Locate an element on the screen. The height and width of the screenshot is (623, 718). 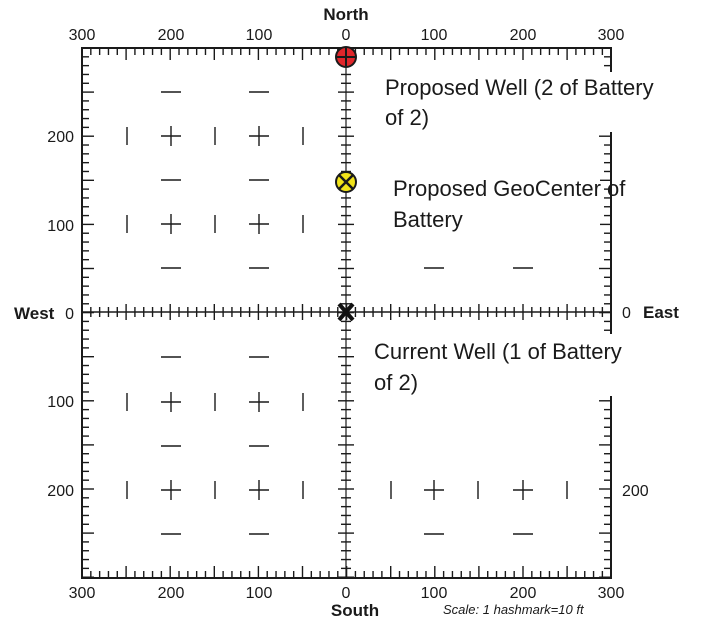
current-well-note-backdrop is located at coordinates (491, 365).